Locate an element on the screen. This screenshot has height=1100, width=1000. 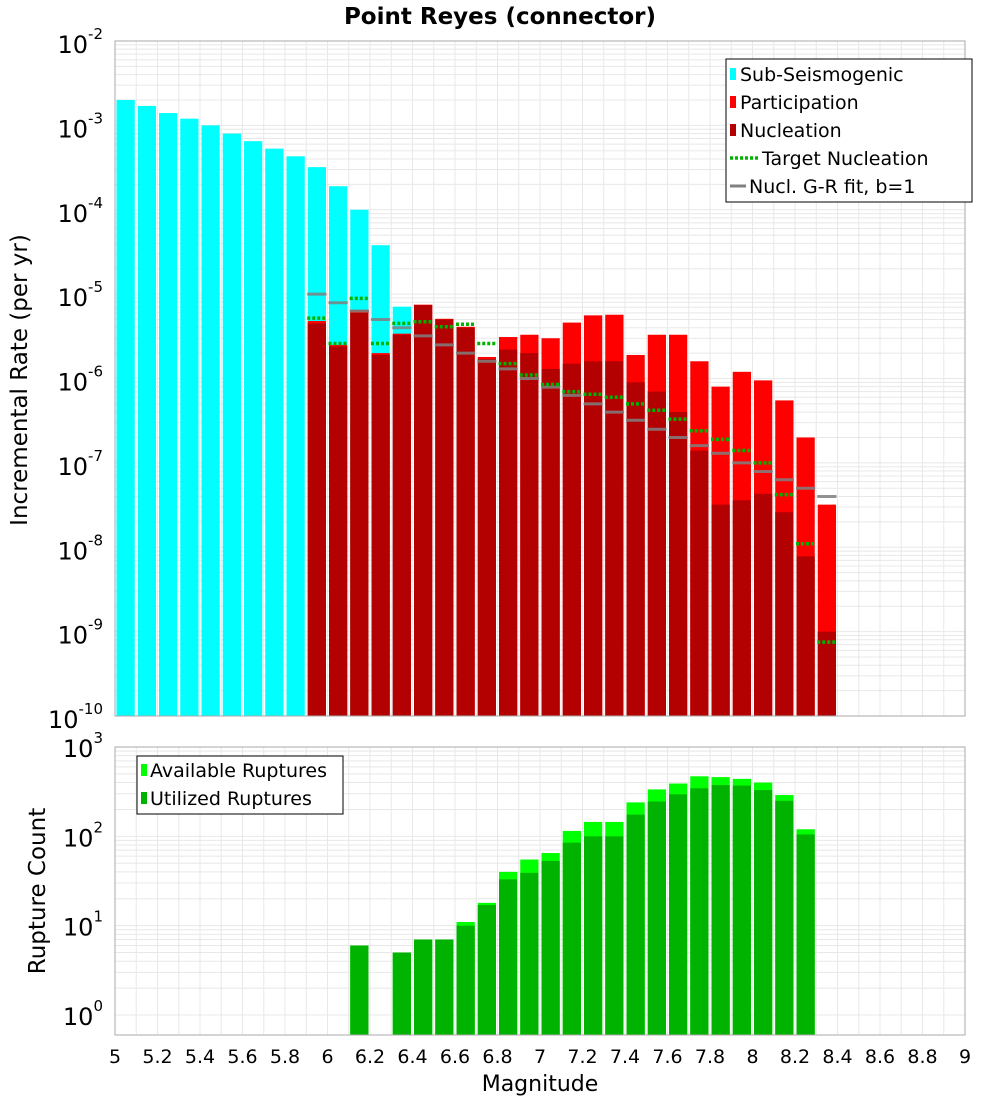
bottom-y-tick-label: 10² is located at coordinates (83, 835).